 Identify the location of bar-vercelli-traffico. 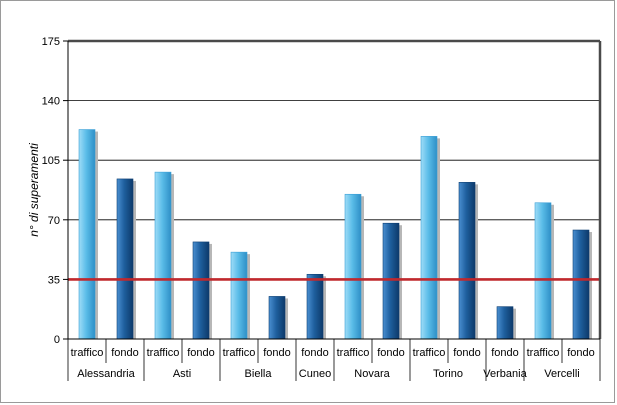
(543, 271).